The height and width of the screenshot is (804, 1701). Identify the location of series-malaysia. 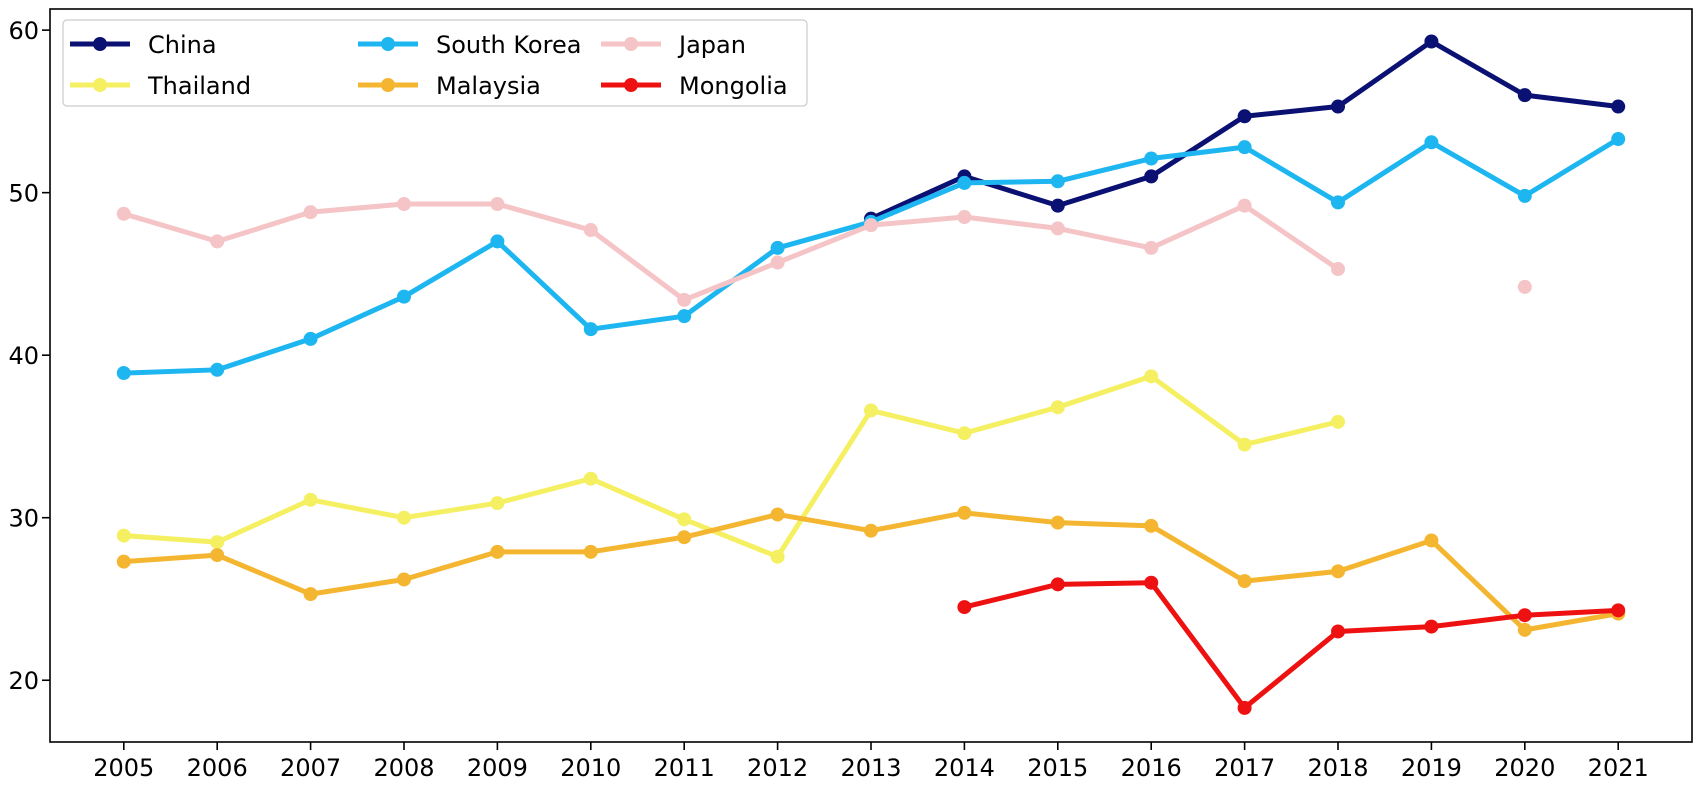
(871, 571).